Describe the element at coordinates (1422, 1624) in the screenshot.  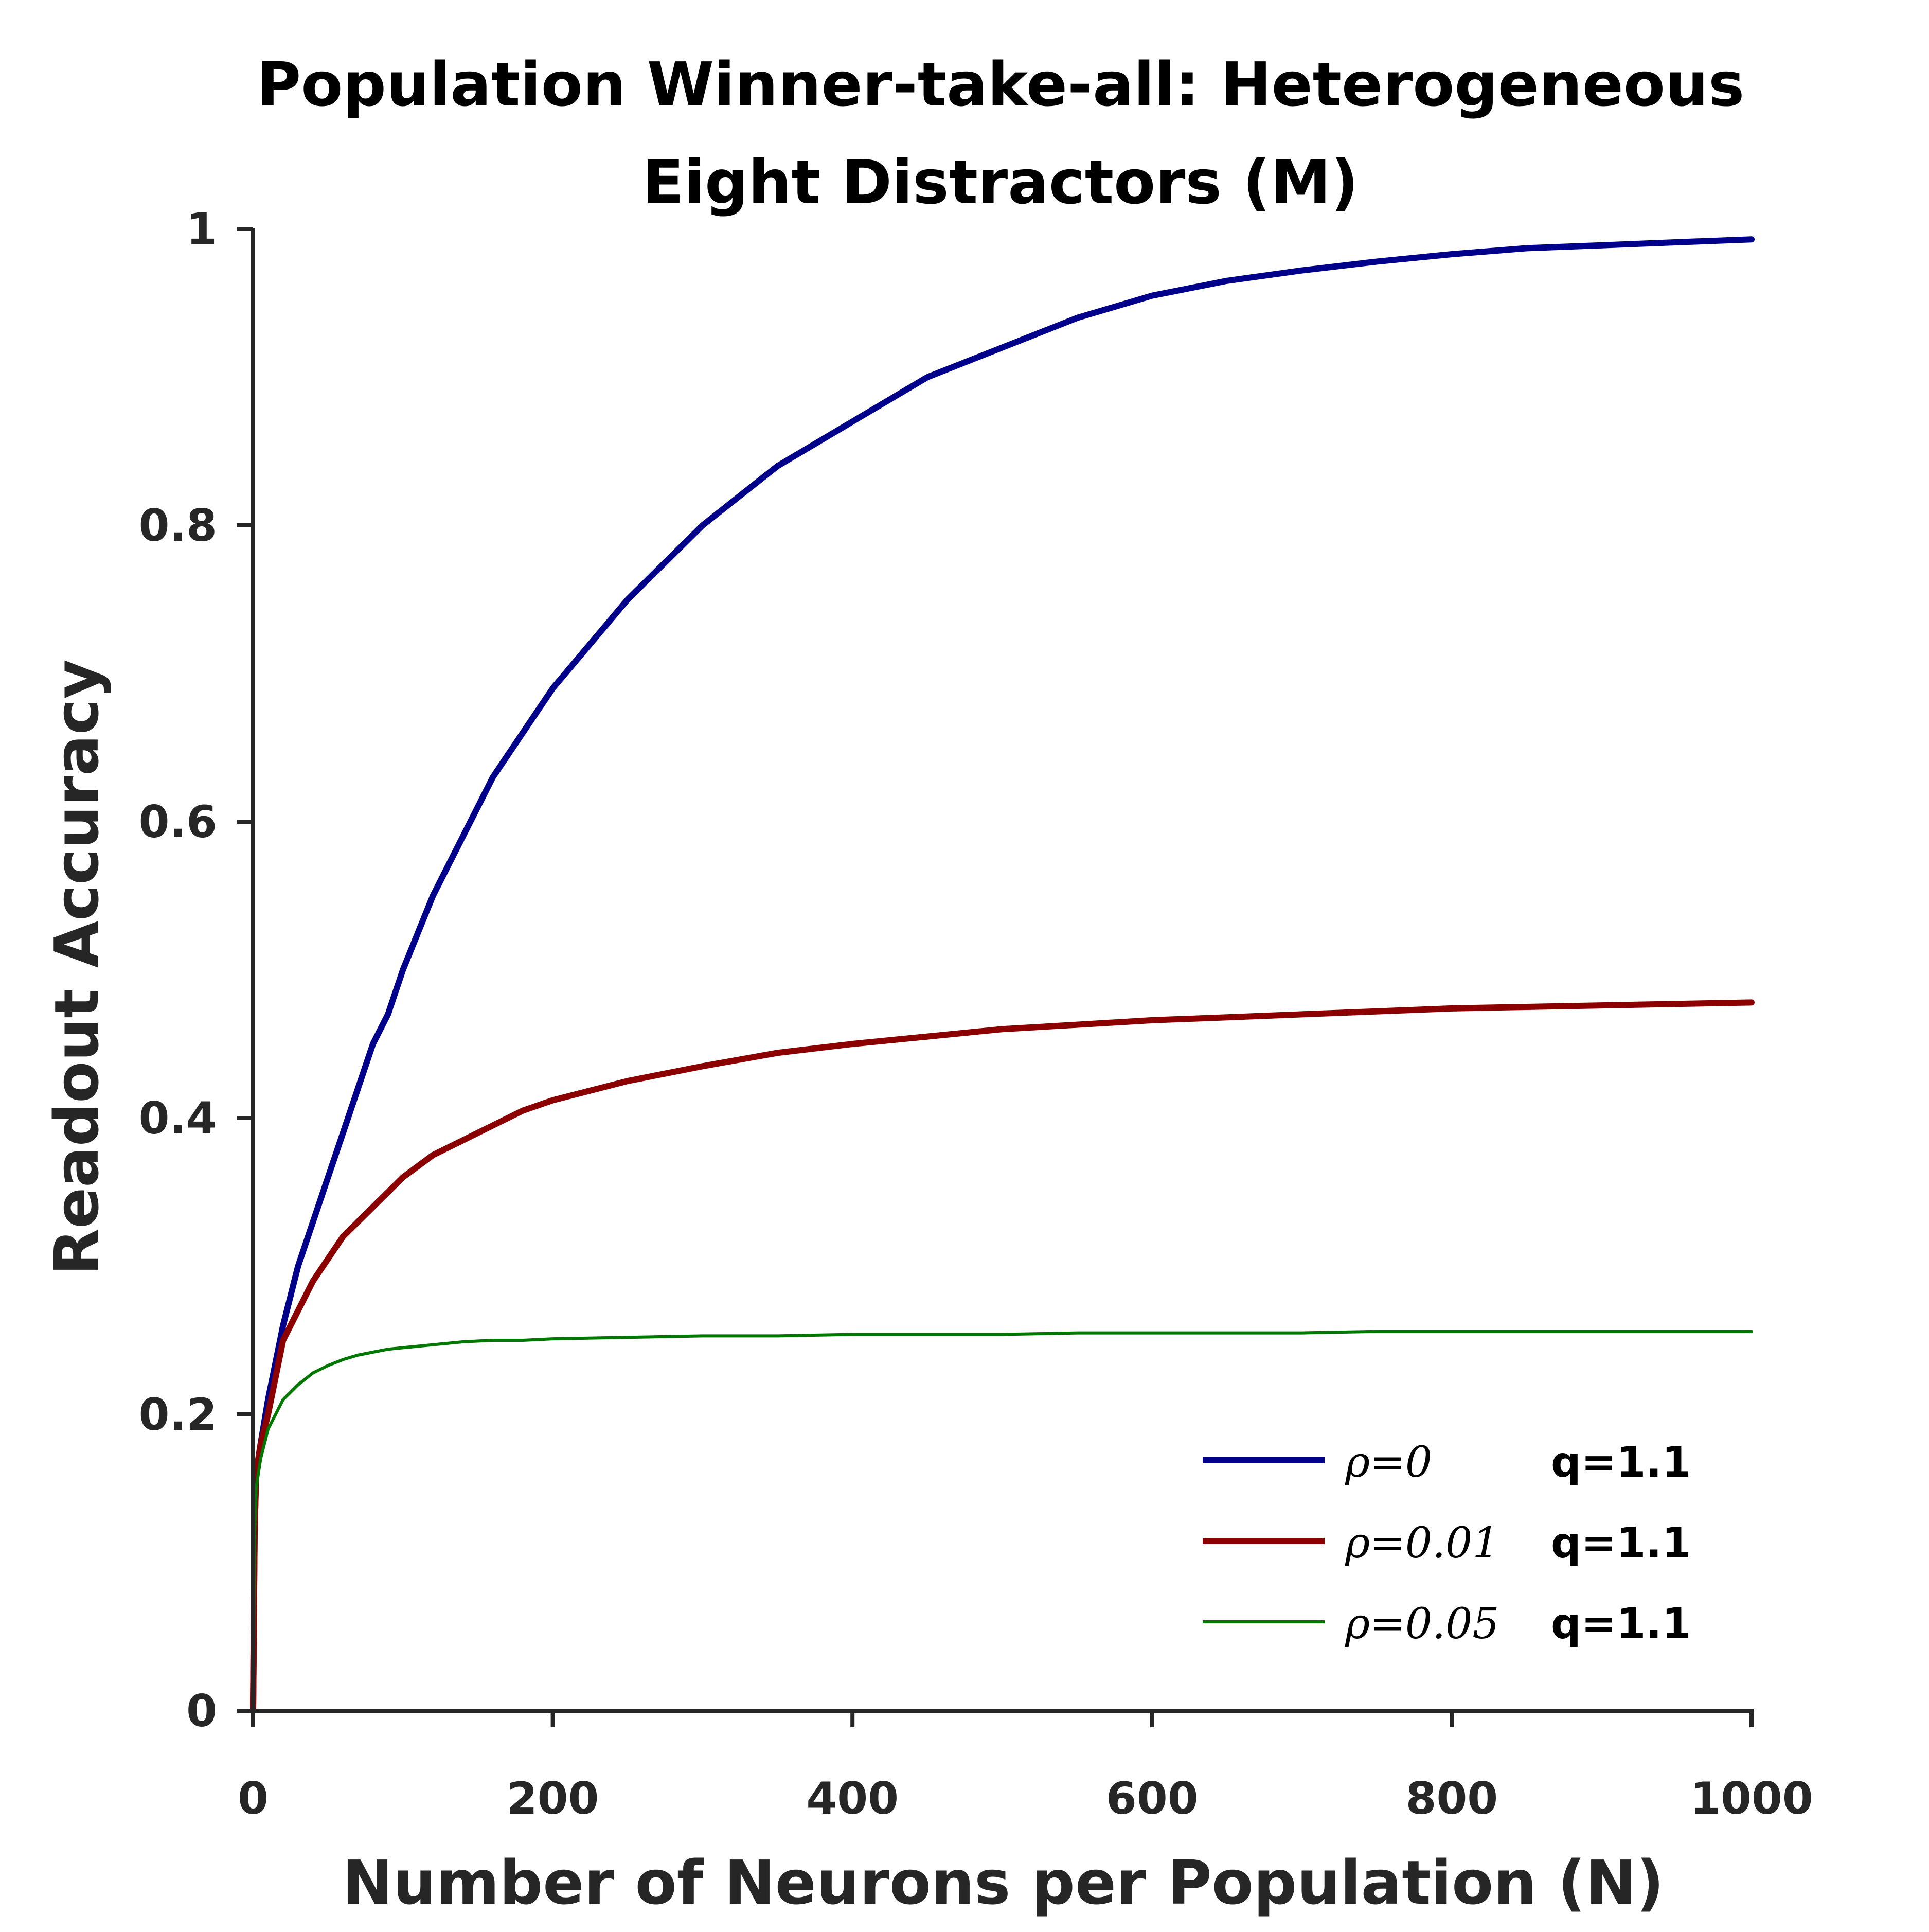
I see `legend-label-series-3: ρ=0.05` at that location.